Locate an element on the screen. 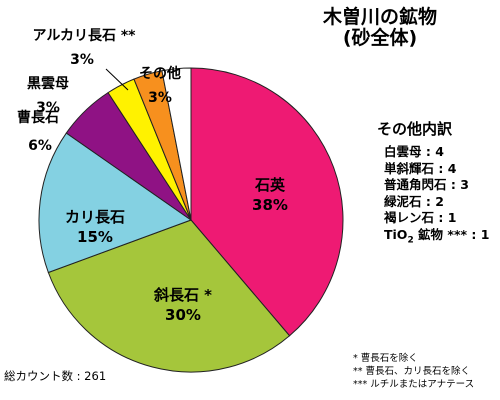 The image size is (500, 400). slice-label-2: カリ長石 is located at coordinates (95, 217).